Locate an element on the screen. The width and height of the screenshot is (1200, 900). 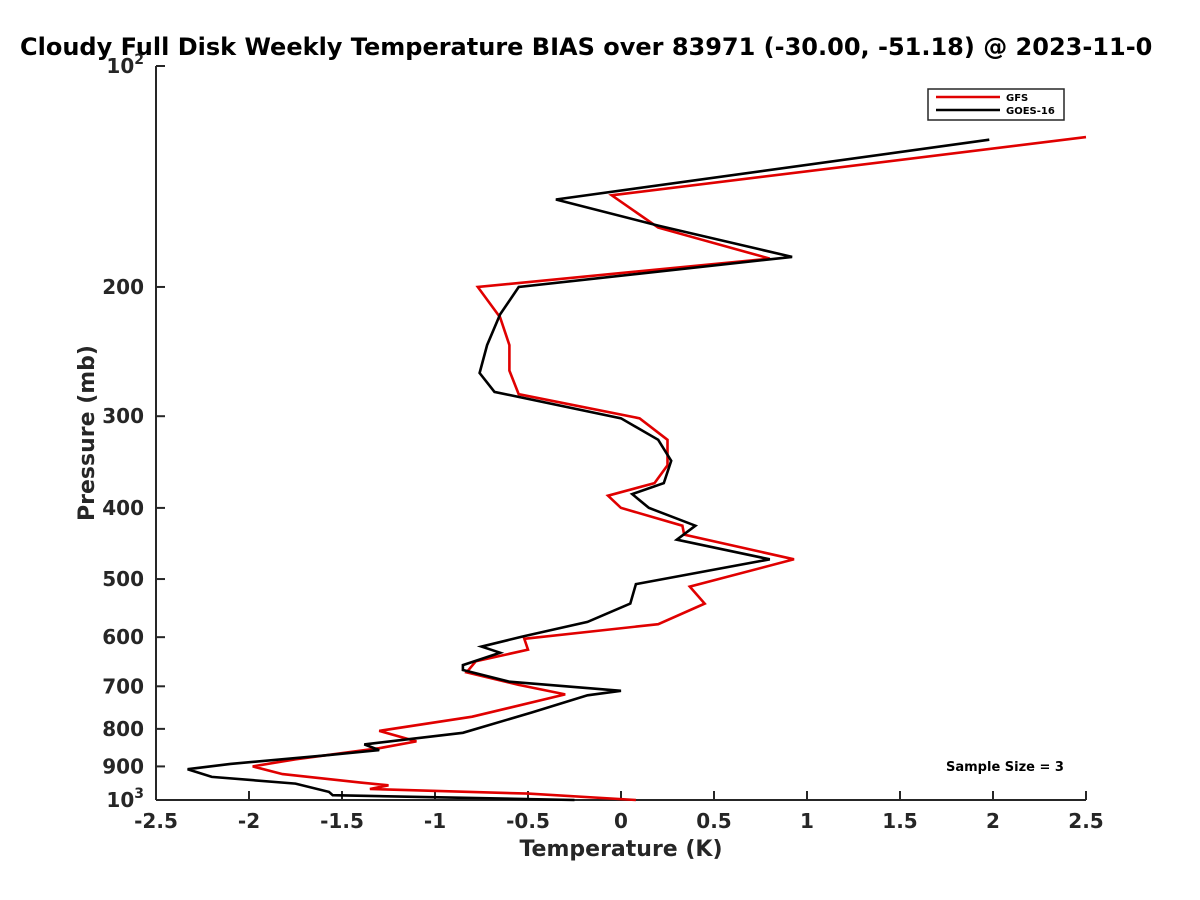
y-tick-label: 500 is located at coordinates (123, 579).